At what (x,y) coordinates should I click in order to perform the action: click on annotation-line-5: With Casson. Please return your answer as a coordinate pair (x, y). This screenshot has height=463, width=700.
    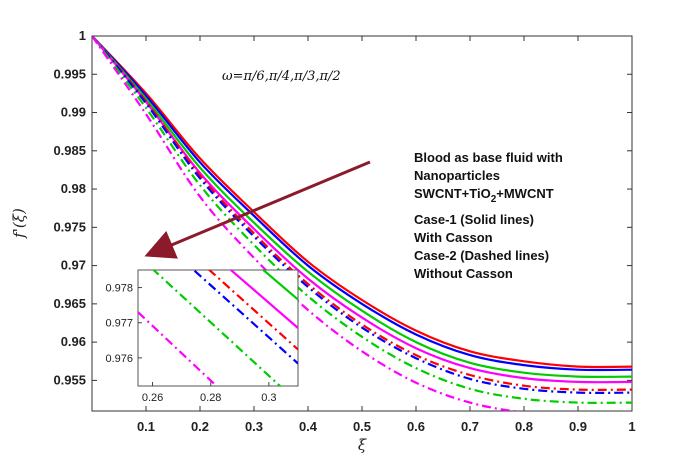
    Looking at the image, I should click on (453, 237).